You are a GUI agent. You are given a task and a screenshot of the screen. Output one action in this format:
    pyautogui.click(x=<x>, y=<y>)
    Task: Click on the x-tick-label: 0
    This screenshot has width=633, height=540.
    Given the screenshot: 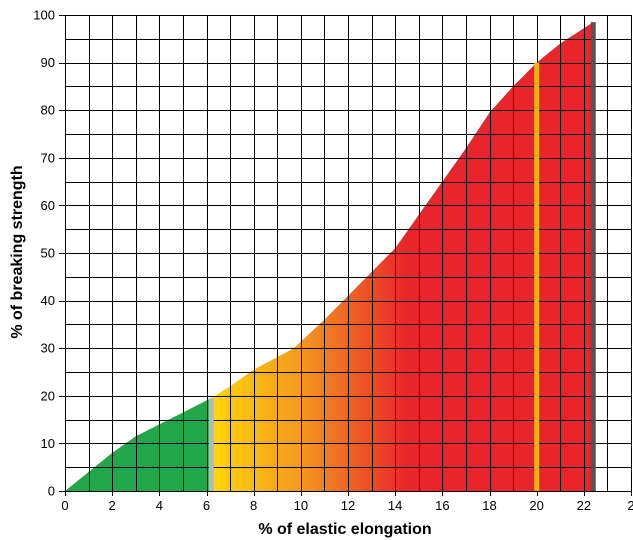 What is the action you would take?
    pyautogui.click(x=64, y=505)
    